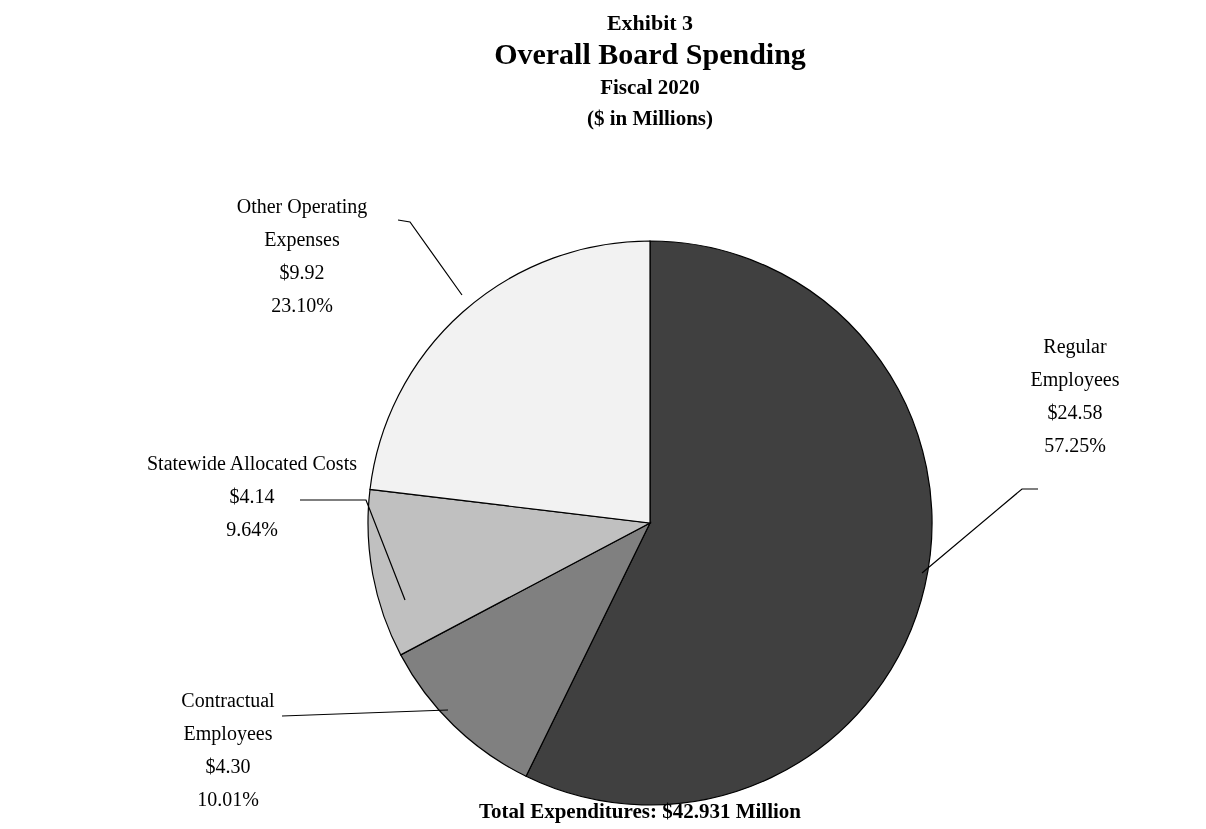 Image resolution: width=1206 pixels, height=829 pixels. What do you see at coordinates (252, 463) in the screenshot?
I see `slice-label: Statewide Allocated Costs` at bounding box center [252, 463].